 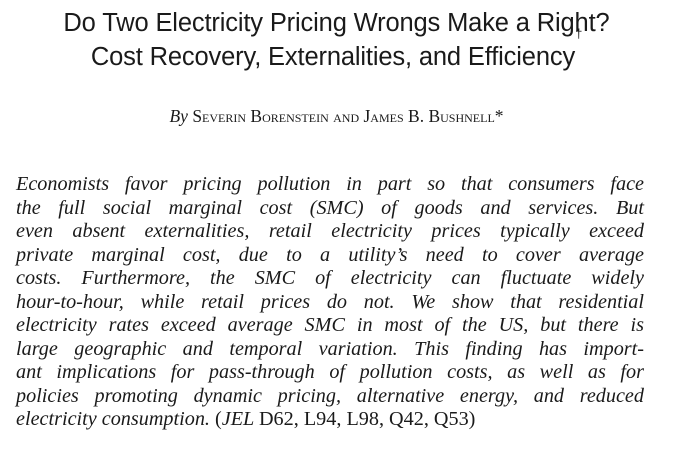 I want to click on jel-codes: D62, L94, L98, Q42, Q53), so click(x=367, y=419).